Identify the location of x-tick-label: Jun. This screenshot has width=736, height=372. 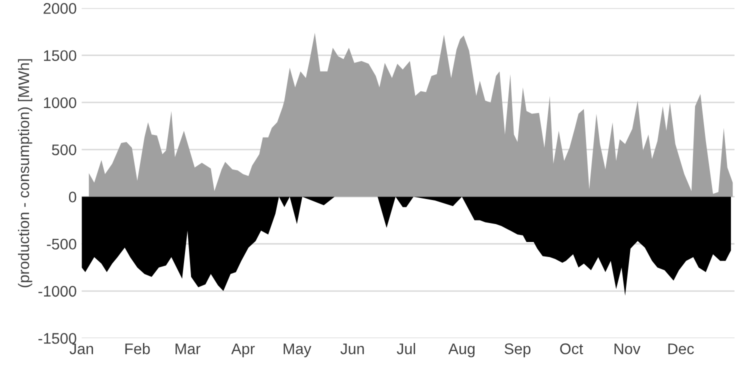
(352, 349).